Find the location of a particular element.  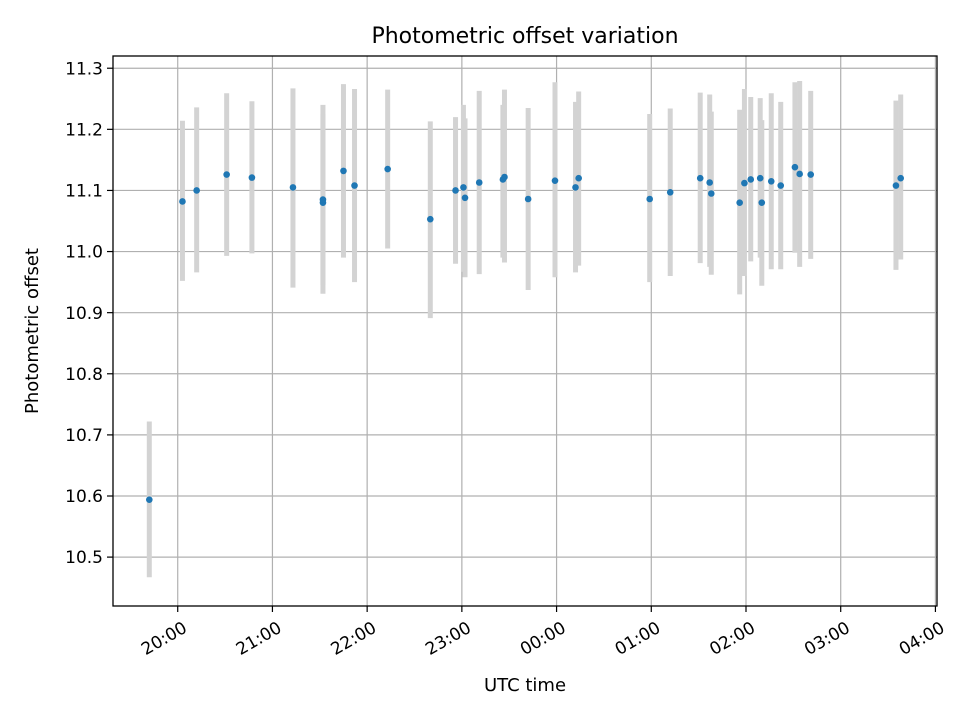

x-tick-label: 23:00 is located at coordinates (448, 639).